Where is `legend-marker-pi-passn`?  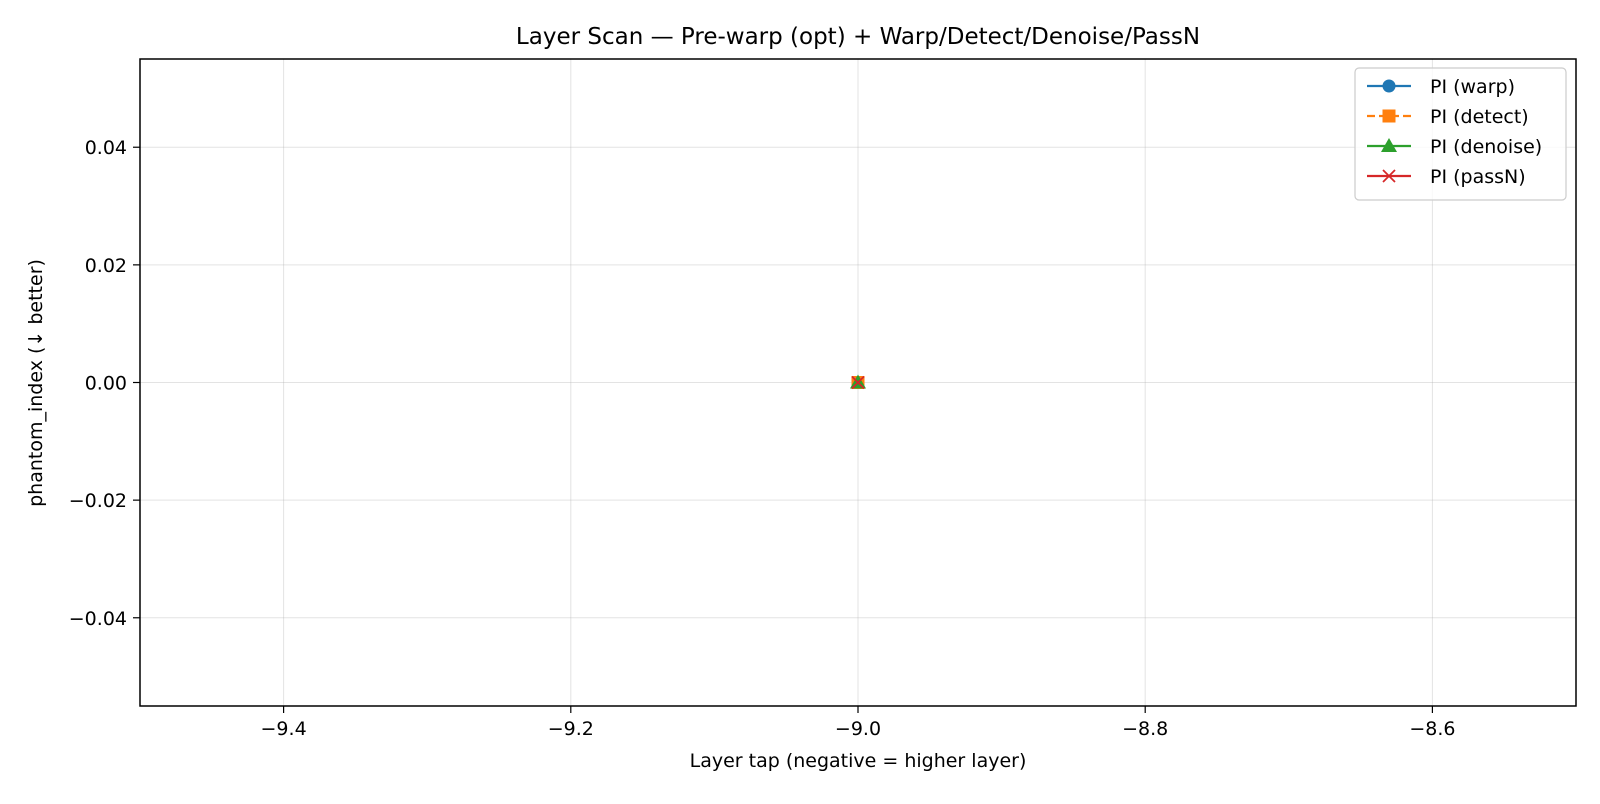
legend-marker-pi-passn is located at coordinates (1389, 176).